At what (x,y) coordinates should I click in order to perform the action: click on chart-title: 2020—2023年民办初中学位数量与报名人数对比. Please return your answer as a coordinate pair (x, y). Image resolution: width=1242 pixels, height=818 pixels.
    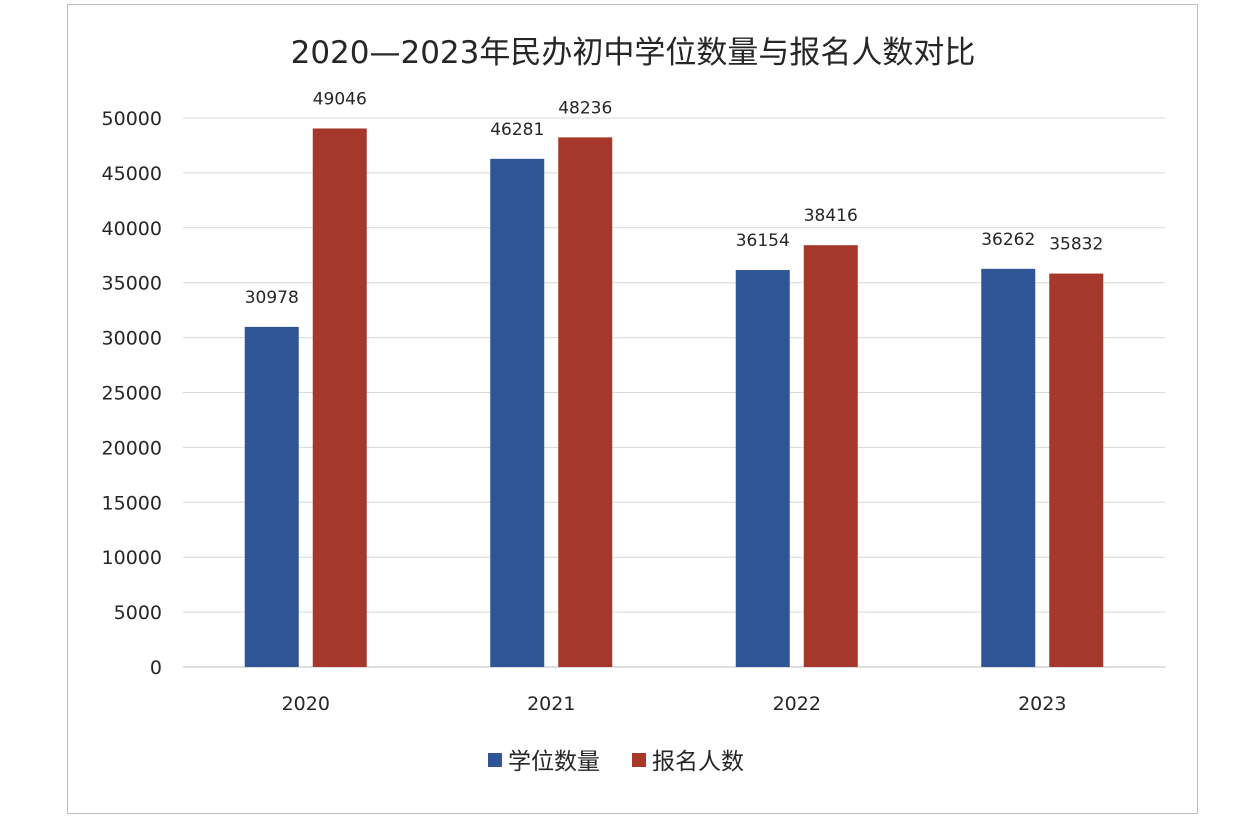
    Looking at the image, I should click on (633, 53).